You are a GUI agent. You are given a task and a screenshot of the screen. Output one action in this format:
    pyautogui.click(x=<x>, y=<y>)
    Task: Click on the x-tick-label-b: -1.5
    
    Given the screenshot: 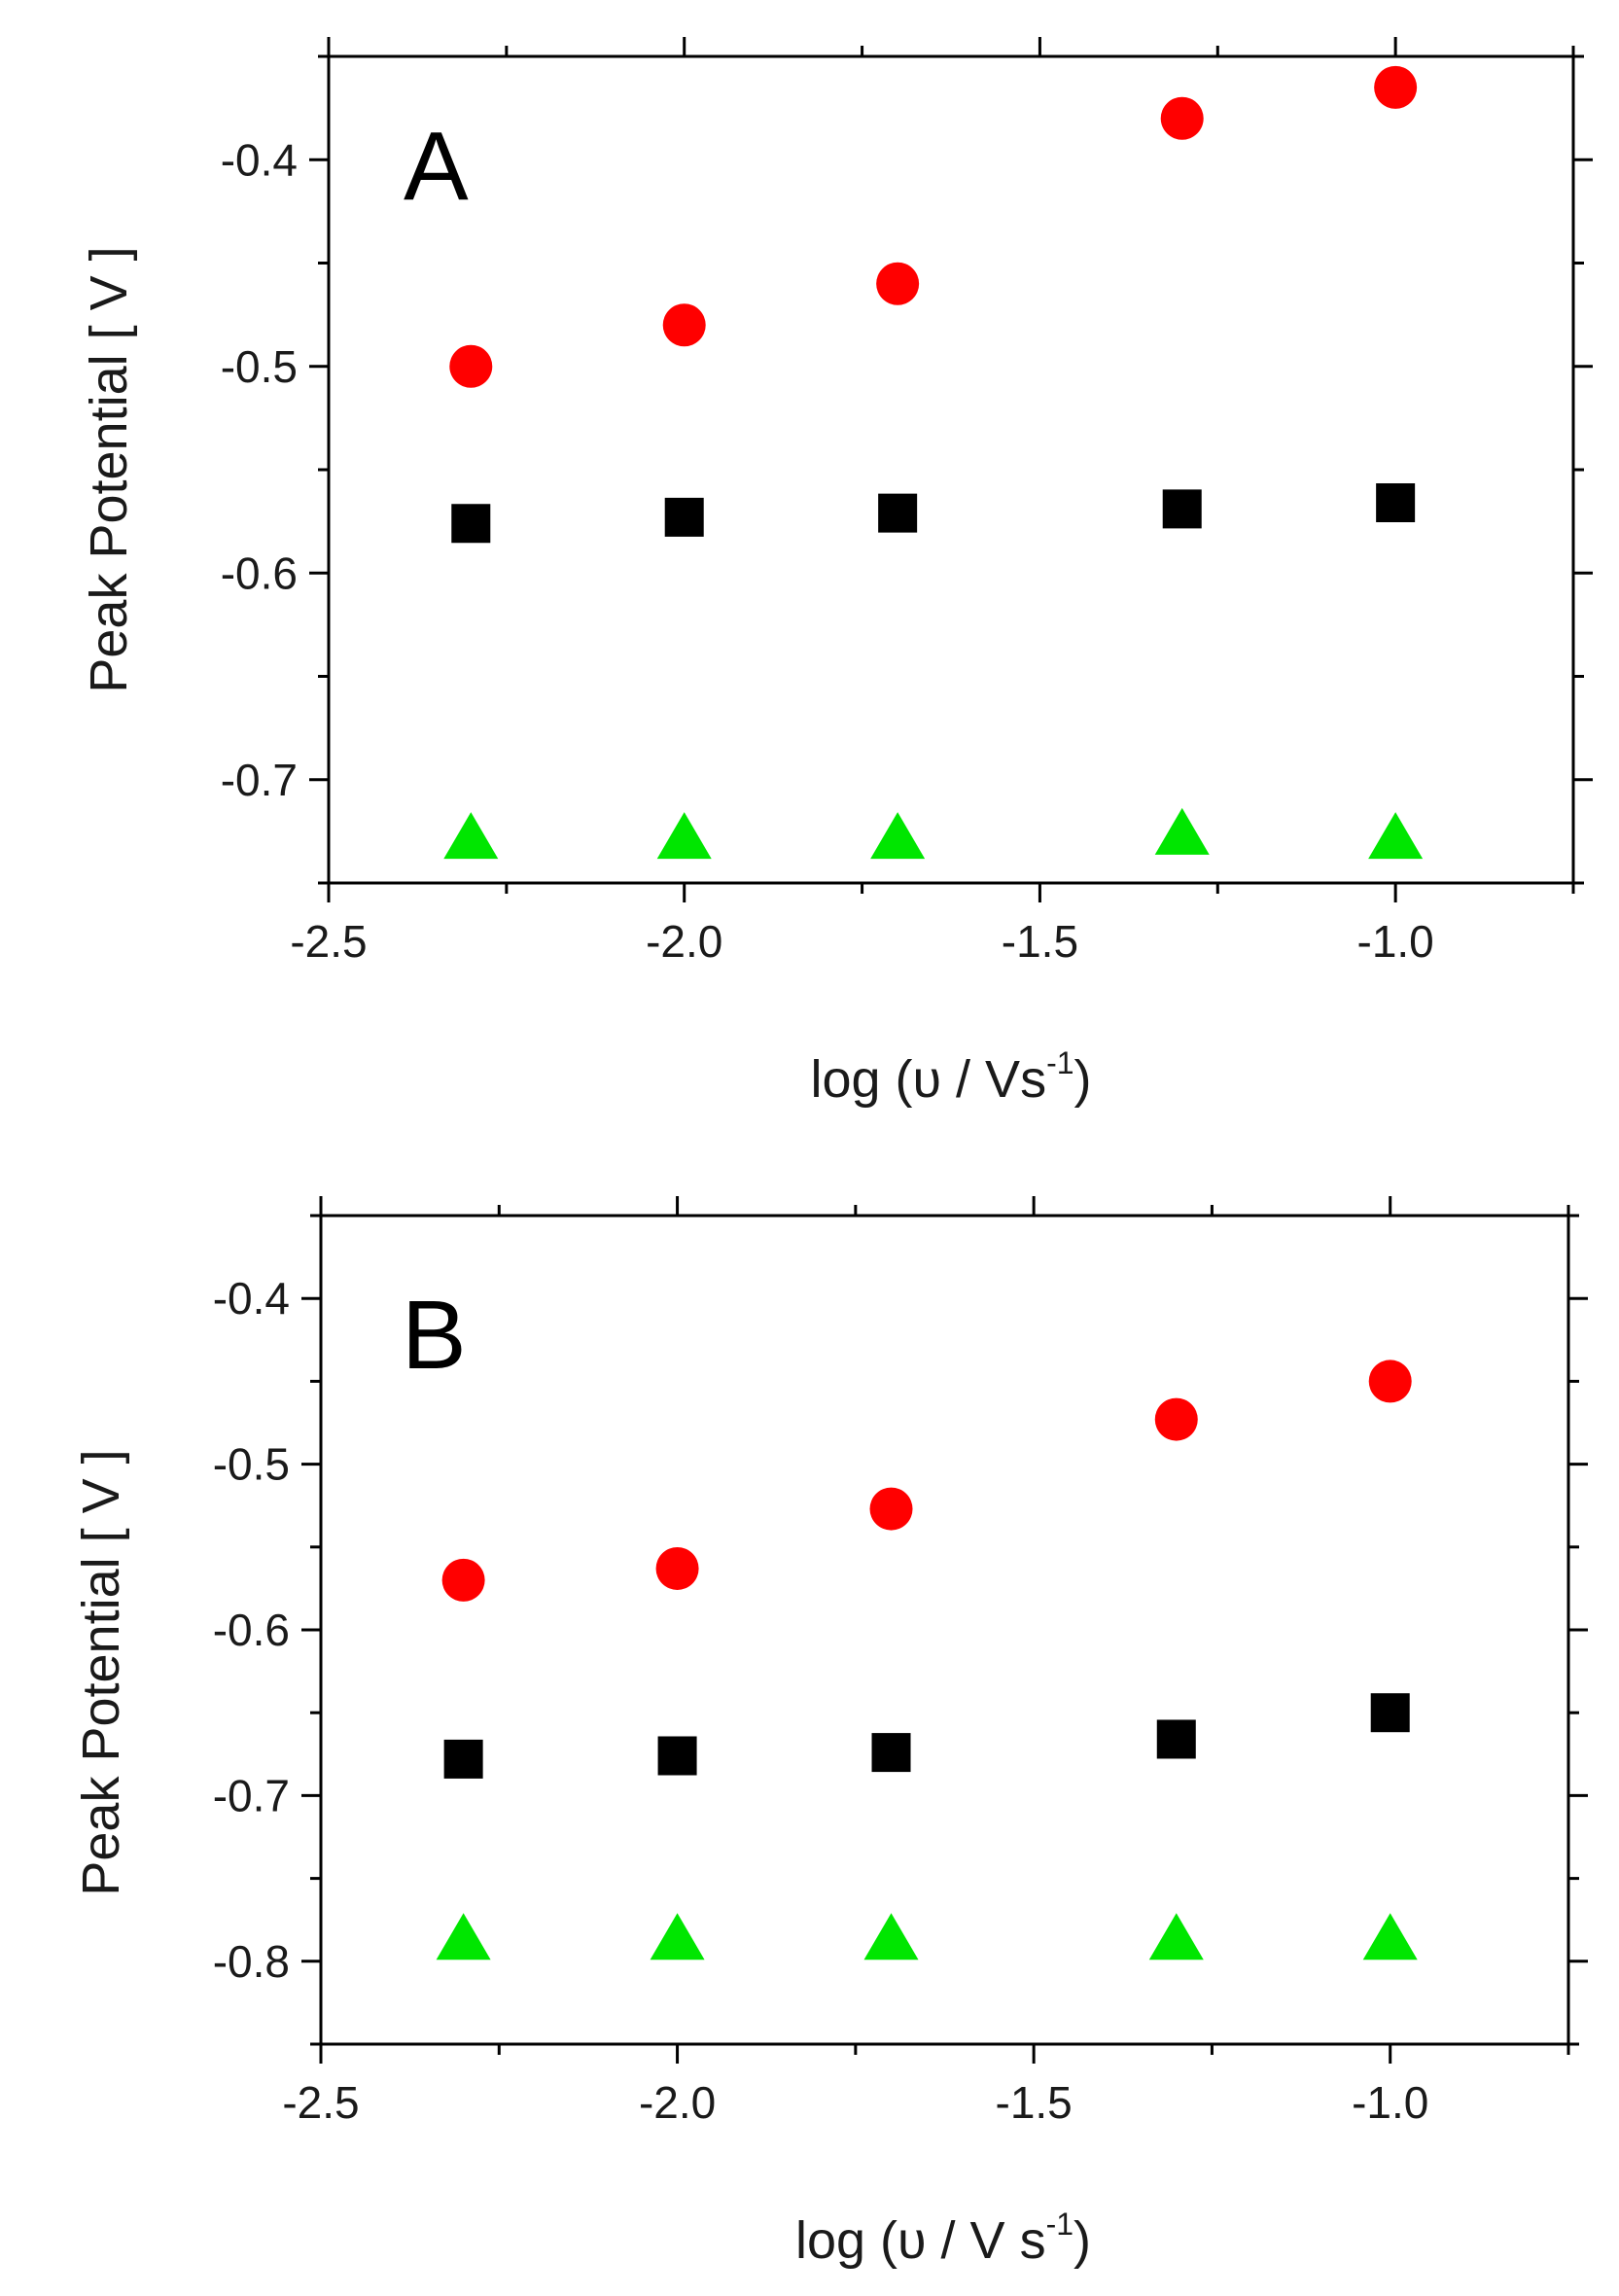 What is the action you would take?
    pyautogui.click(x=1034, y=2103)
    